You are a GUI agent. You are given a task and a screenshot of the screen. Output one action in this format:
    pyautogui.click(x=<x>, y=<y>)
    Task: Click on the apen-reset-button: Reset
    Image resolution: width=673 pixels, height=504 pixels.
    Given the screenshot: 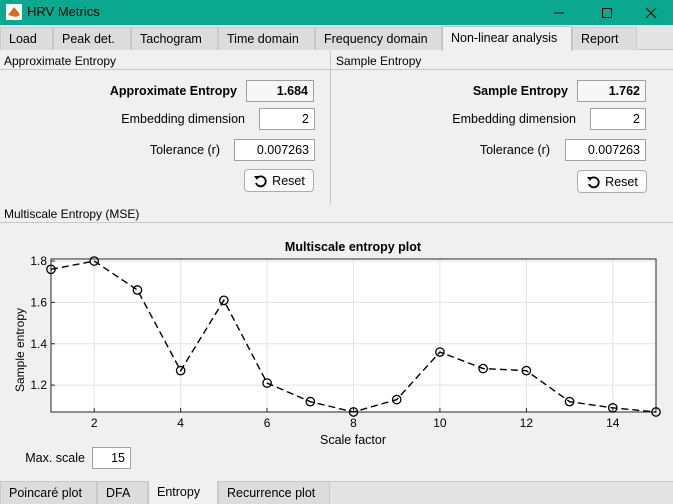 What is the action you would take?
    pyautogui.click(x=279, y=180)
    